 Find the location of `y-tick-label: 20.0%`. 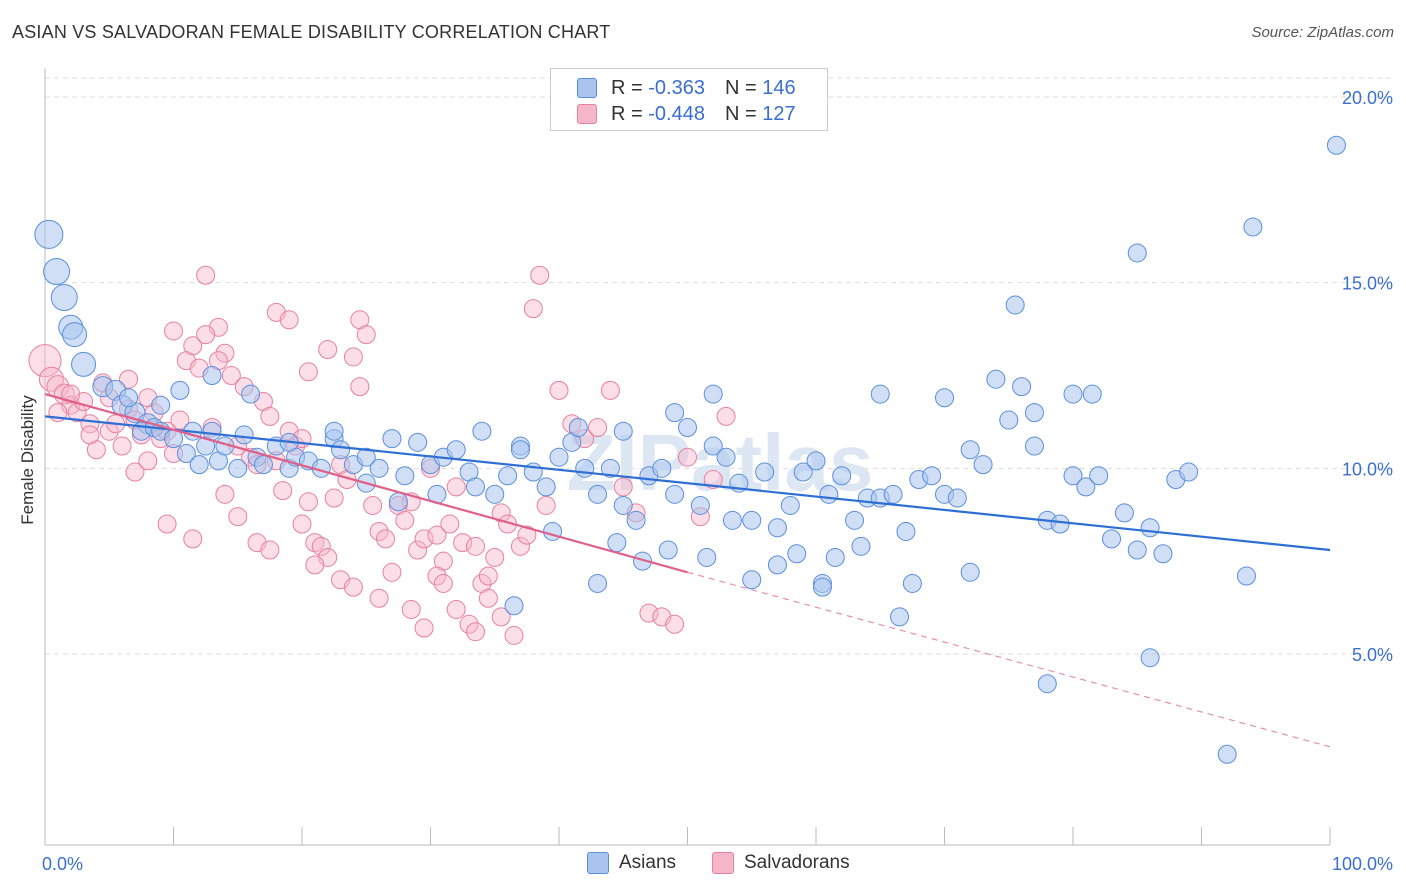

y-tick-label: 20.0% is located at coordinates (1367, 98).